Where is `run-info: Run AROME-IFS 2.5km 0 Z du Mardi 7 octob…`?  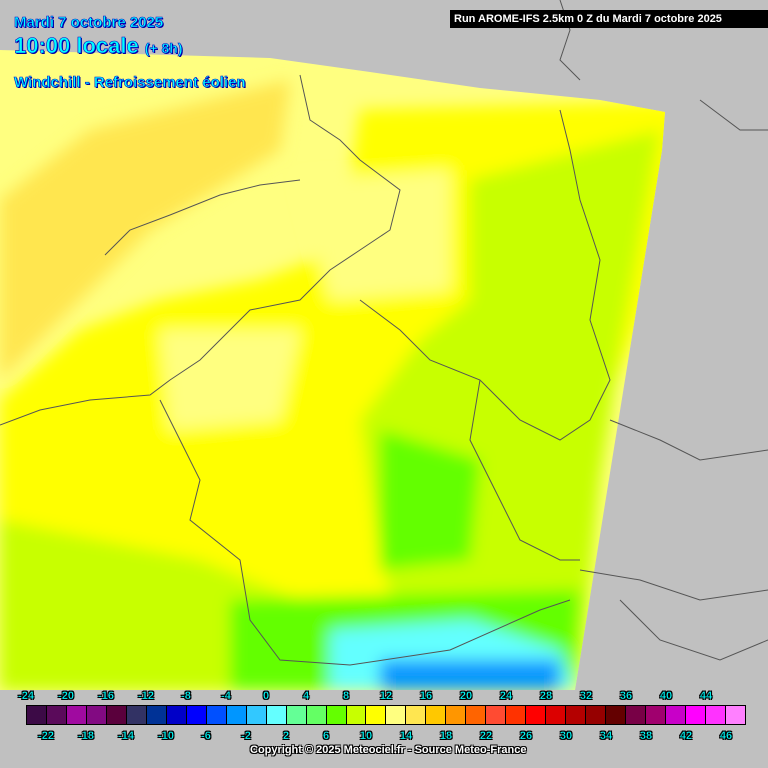 run-info: Run AROME-IFS 2.5km 0 Z du Mardi 7 octob… is located at coordinates (609, 19).